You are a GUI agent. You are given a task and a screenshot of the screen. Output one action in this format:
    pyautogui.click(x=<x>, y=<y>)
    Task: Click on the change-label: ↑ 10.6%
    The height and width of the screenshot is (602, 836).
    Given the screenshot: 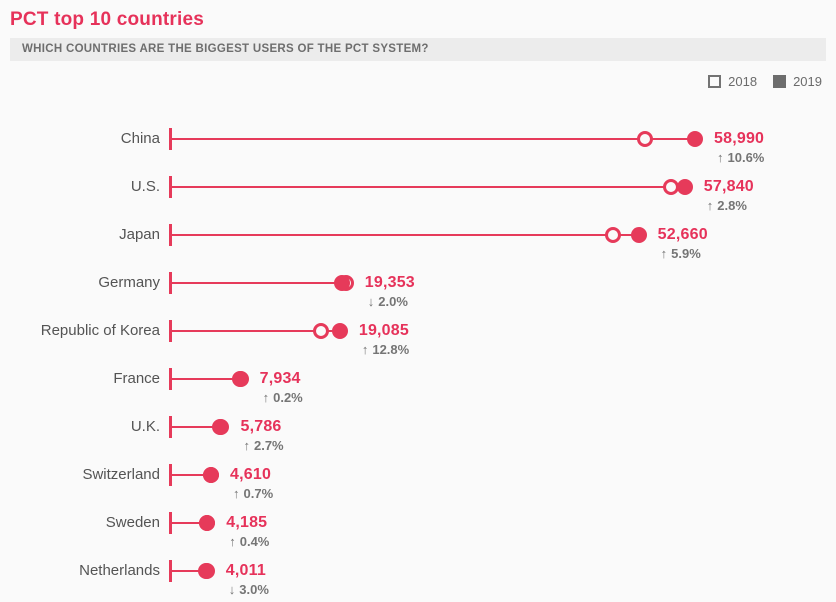 What is the action you would take?
    pyautogui.click(x=740, y=157)
    